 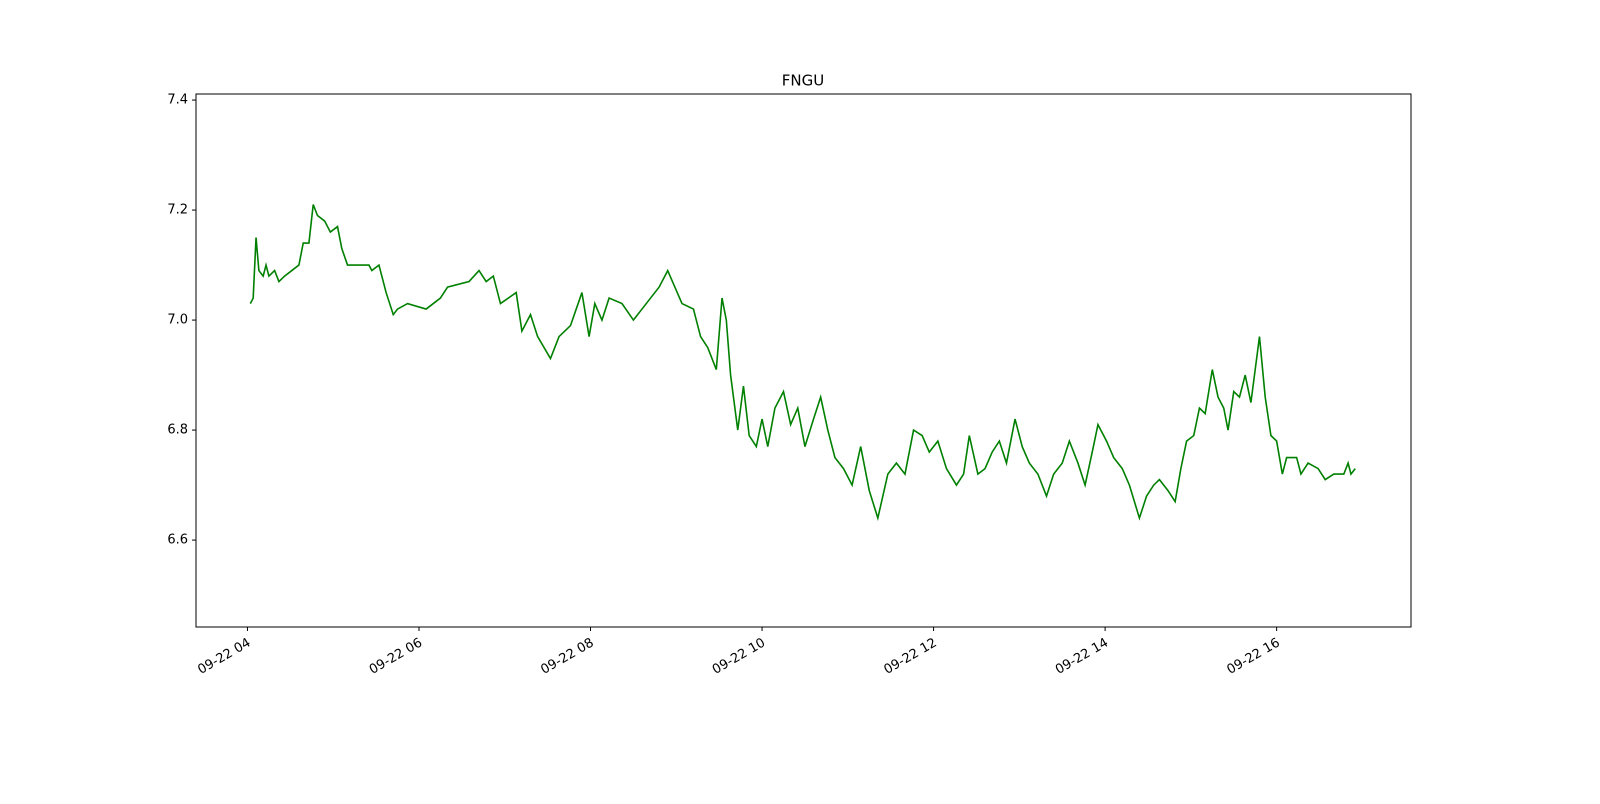 What do you see at coordinates (177, 540) in the screenshot?
I see `y-tick-label: 6.6` at bounding box center [177, 540].